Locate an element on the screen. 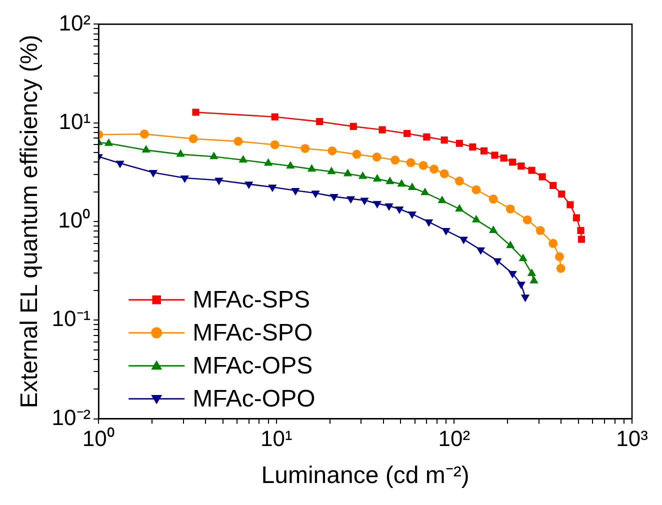  y-tick-label: 10⁰ is located at coordinates (74, 220).